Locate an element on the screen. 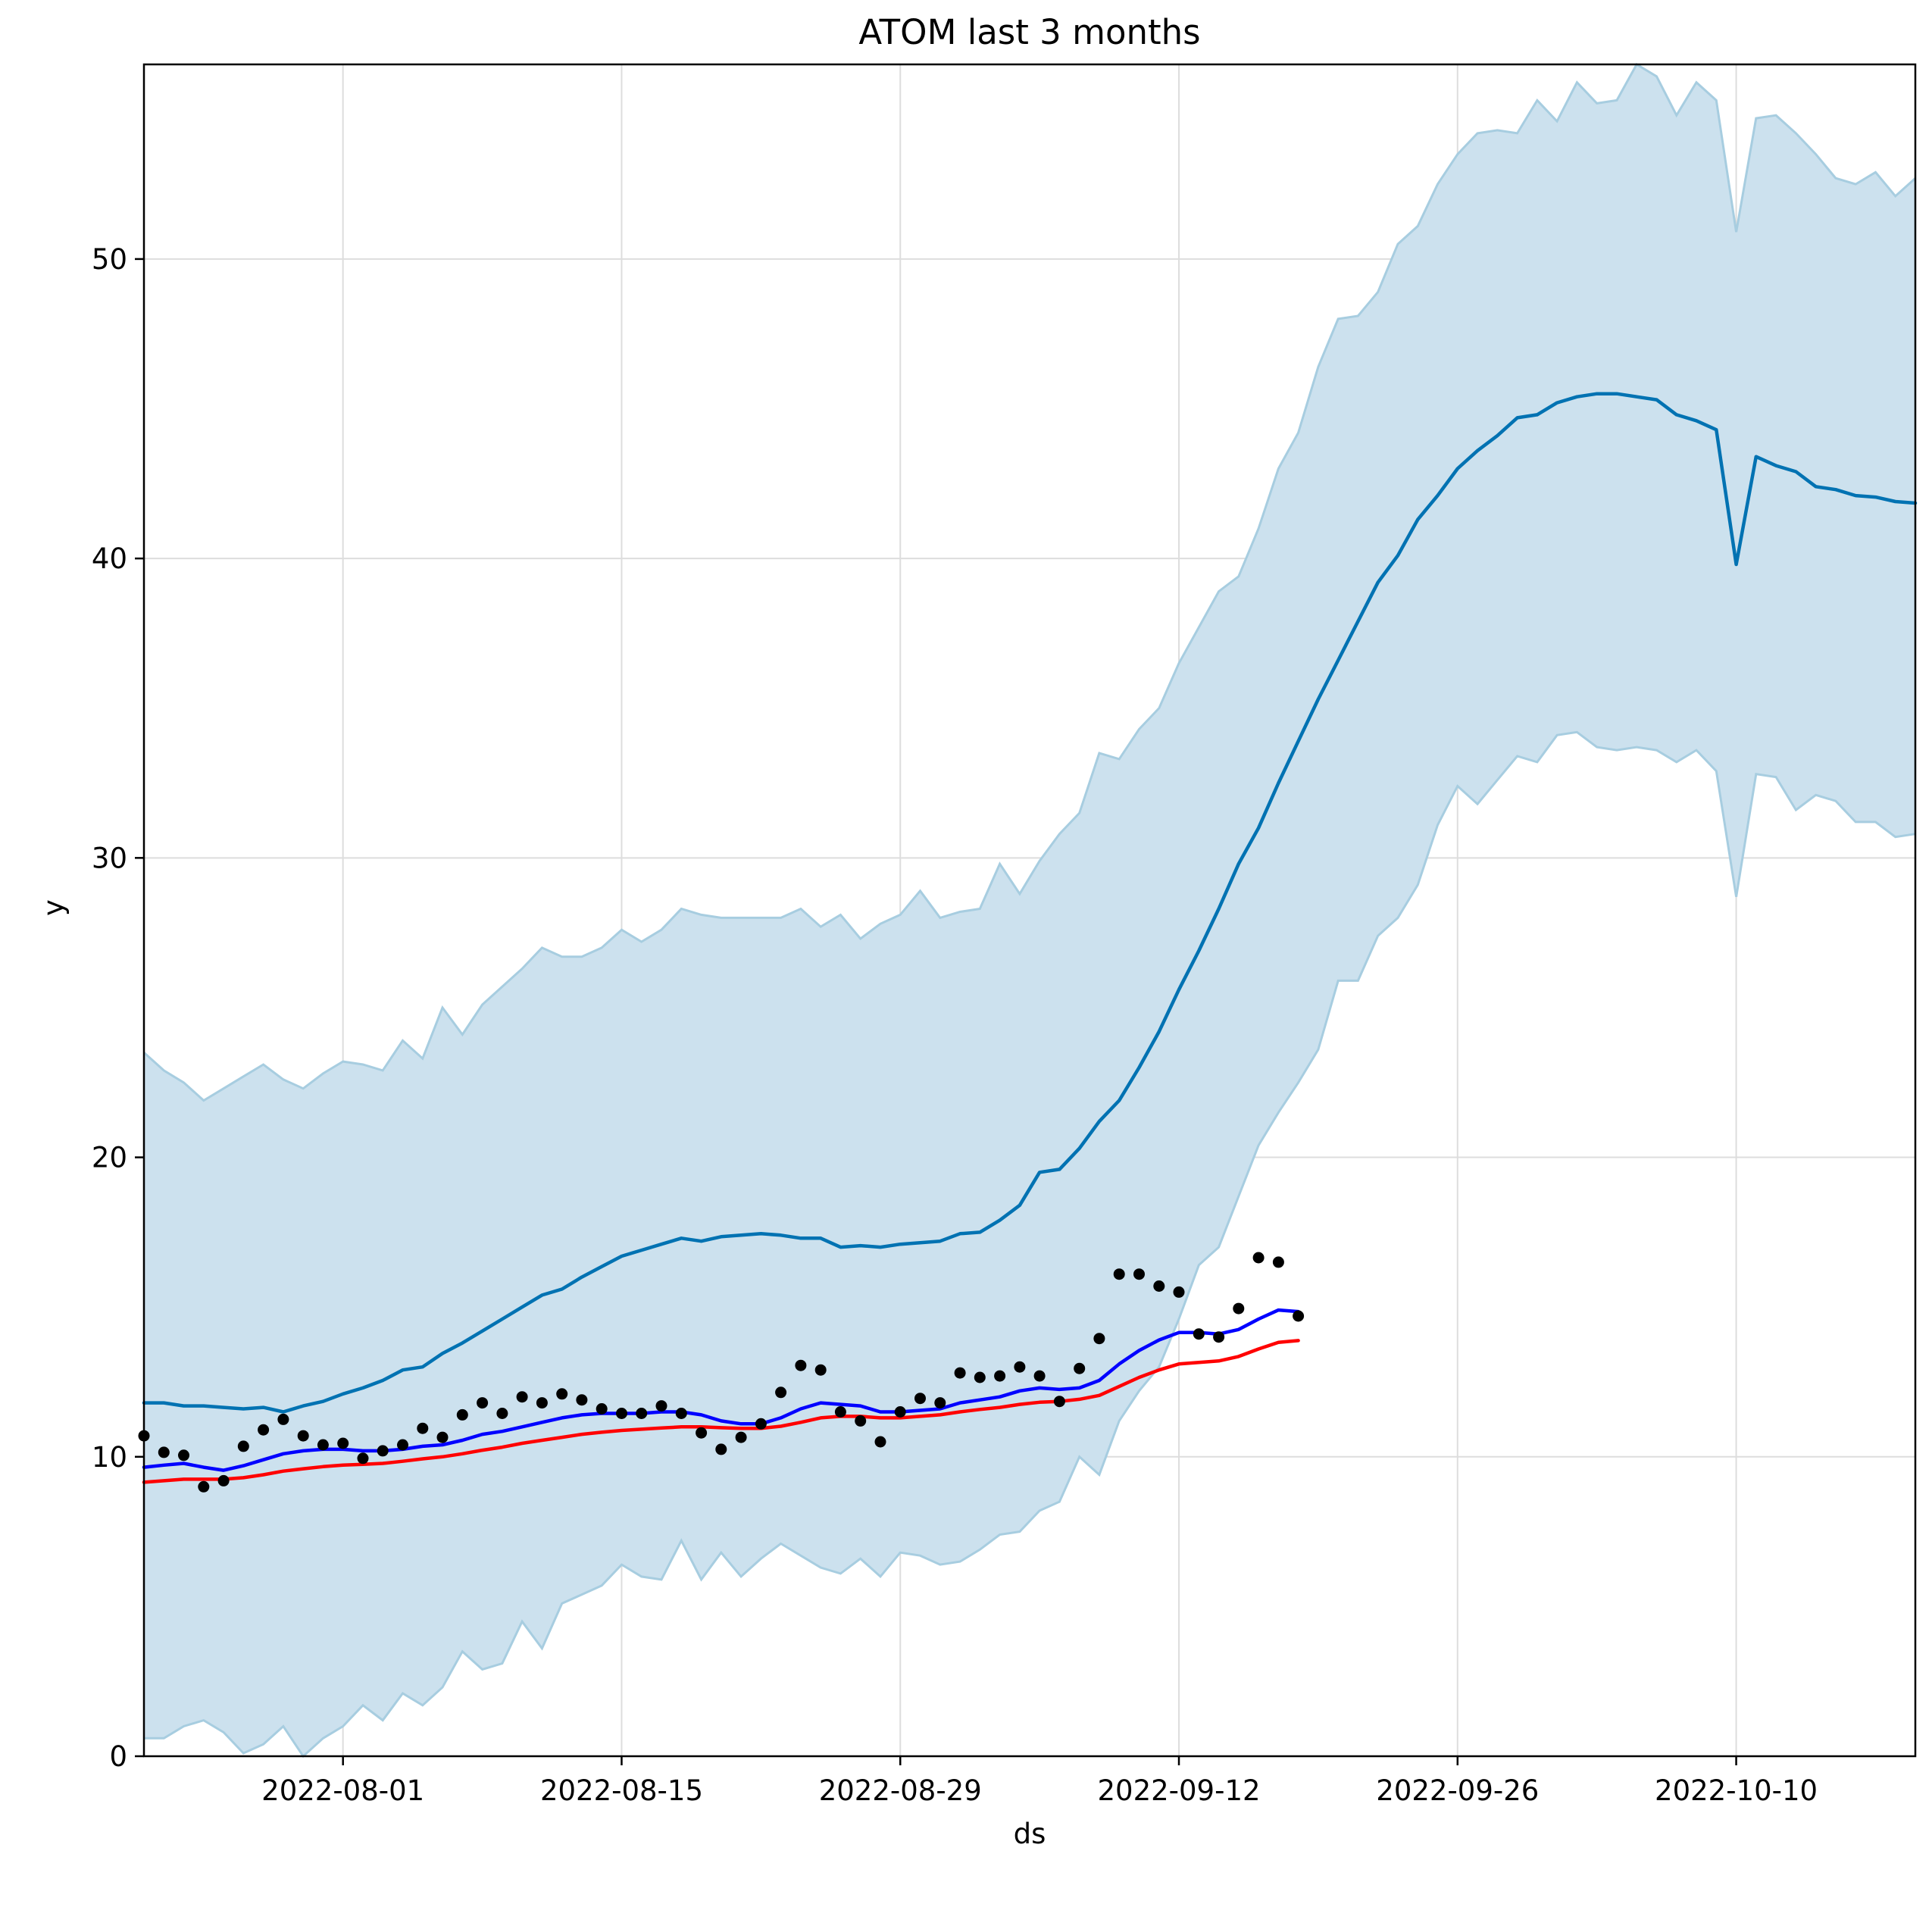  y-axis-label: y is located at coordinates (54, 907).